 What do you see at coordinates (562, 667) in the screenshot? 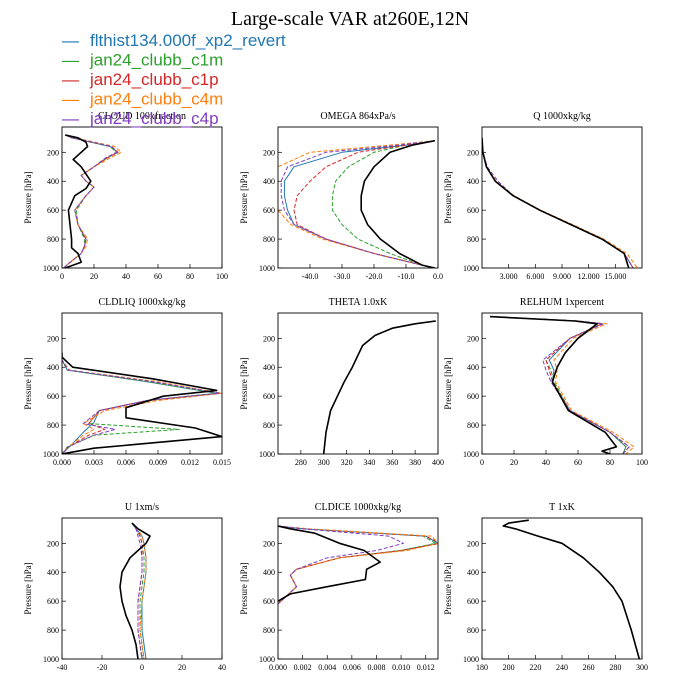
I see `x-tick-label: 240` at bounding box center [562, 667].